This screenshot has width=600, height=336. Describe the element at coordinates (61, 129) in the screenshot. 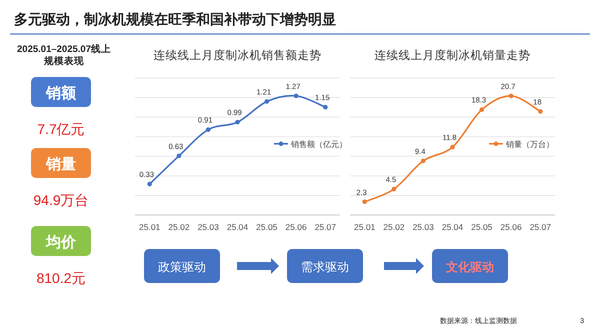

I see `text: 7.7亿元` at that location.